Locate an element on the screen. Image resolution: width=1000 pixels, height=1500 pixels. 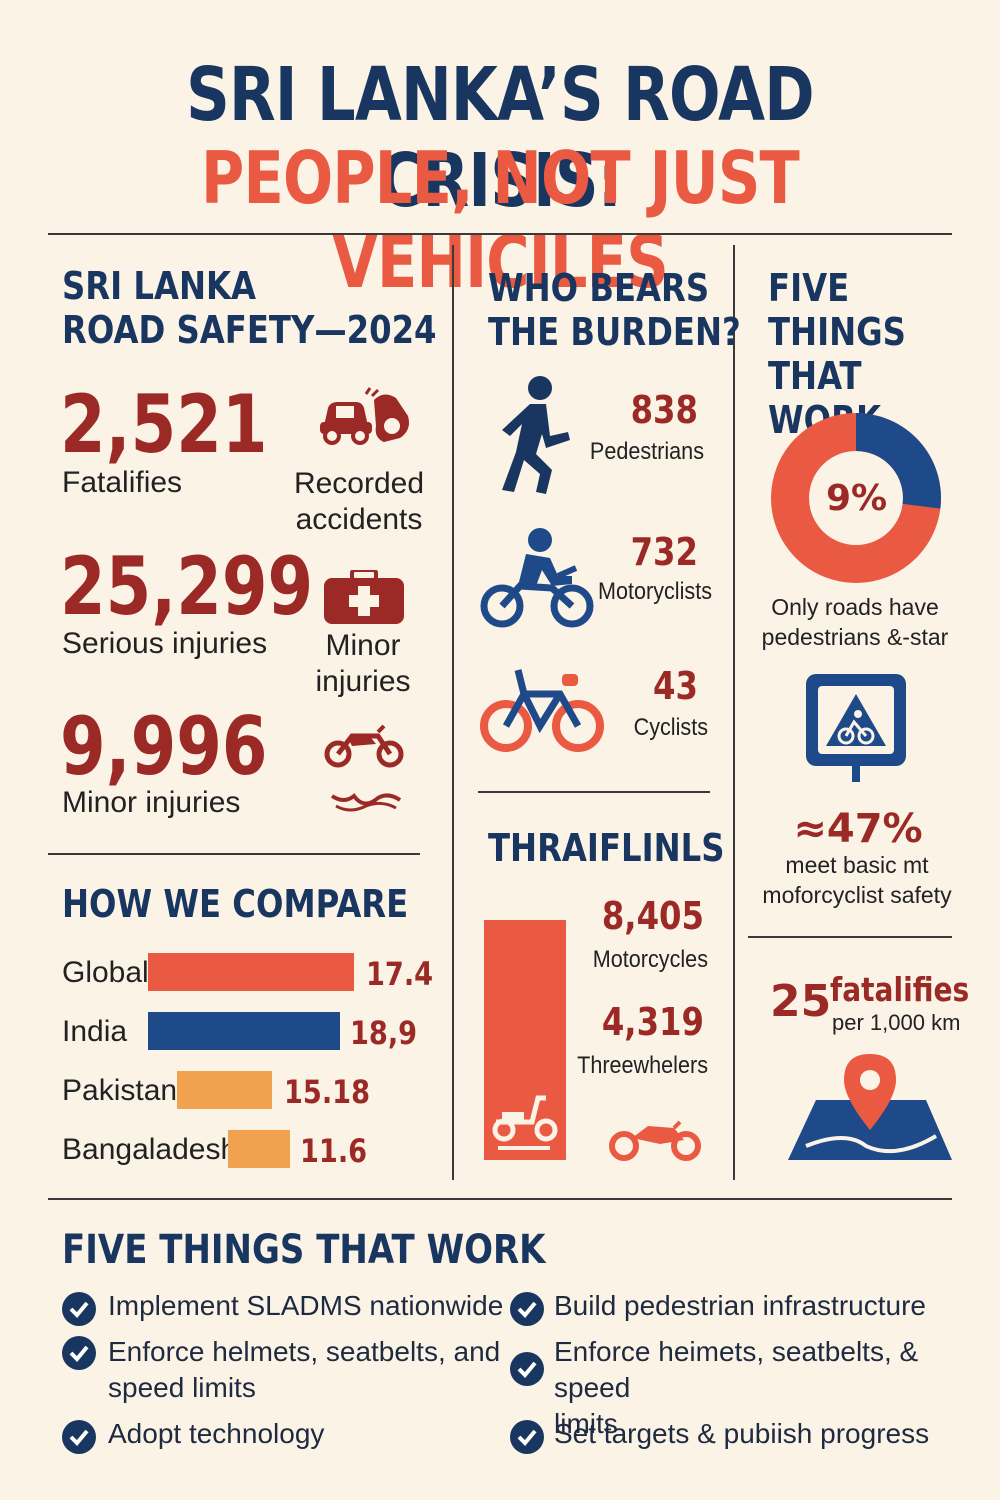
motorcyclists-value: 732 is located at coordinates (664, 552).